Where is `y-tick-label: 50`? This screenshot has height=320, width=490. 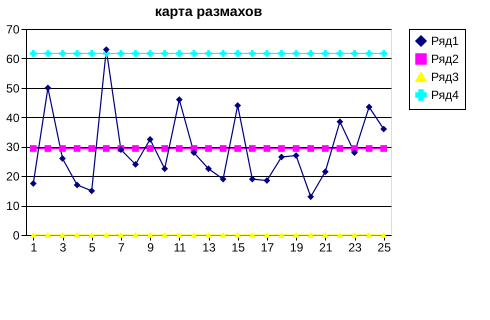
y-tick-label: 50 is located at coordinates (13, 88).